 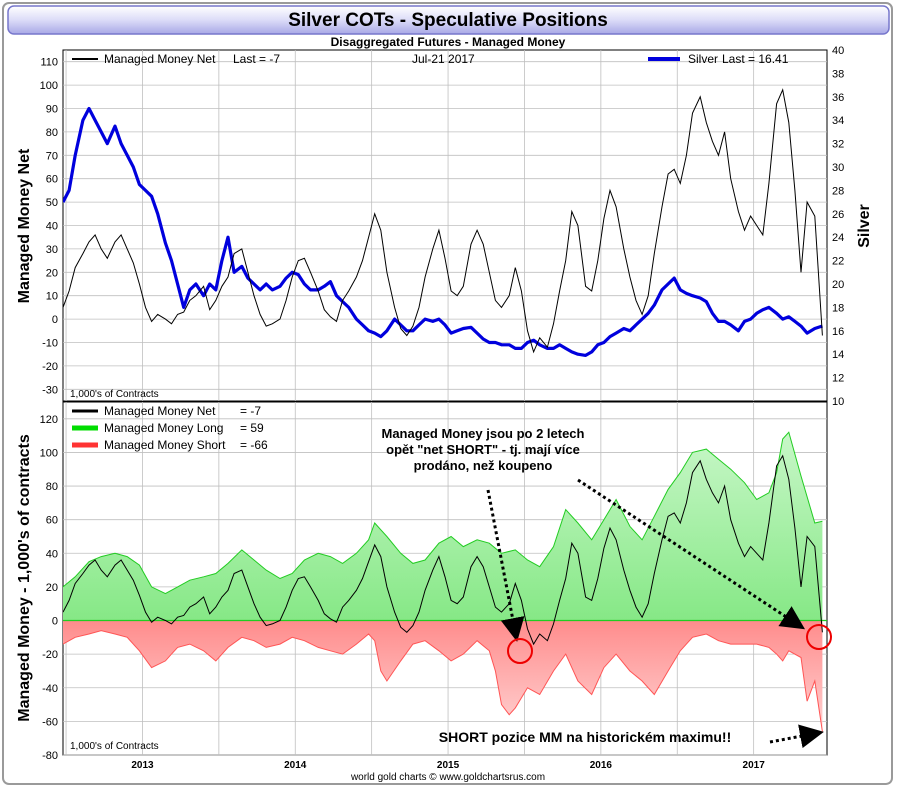 I want to click on bottom-left-tick-label: -60, so click(x=50, y=722).